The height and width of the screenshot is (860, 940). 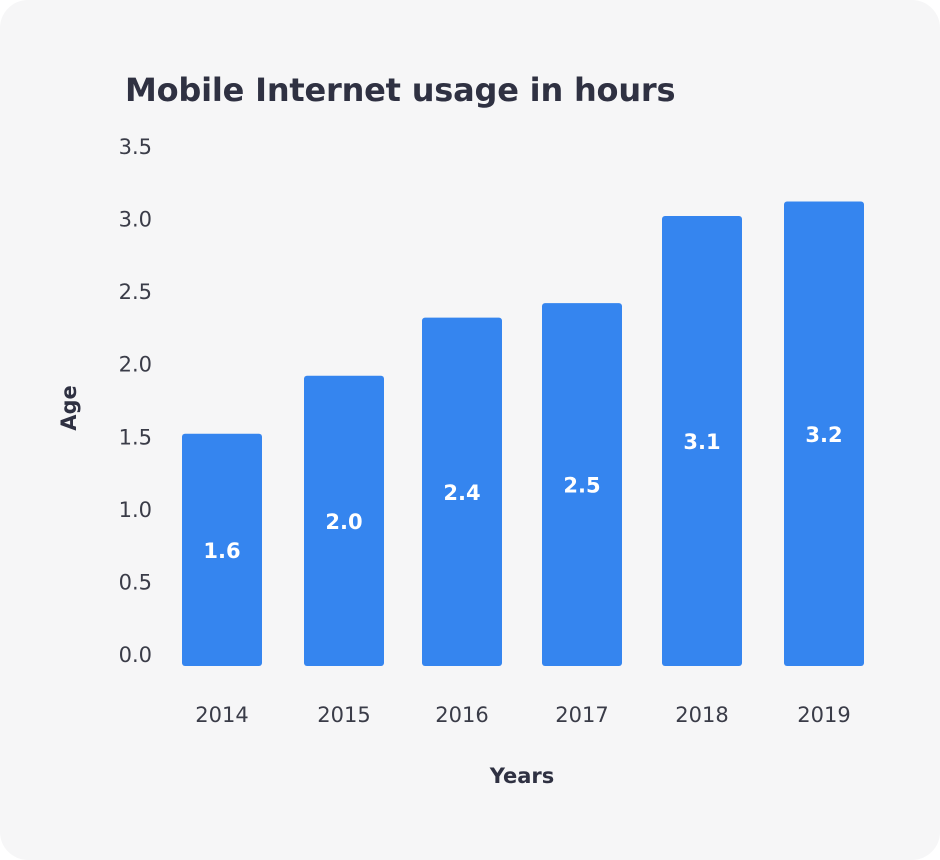 What do you see at coordinates (135, 582) in the screenshot?
I see `y-tick-label: 0.5` at bounding box center [135, 582].